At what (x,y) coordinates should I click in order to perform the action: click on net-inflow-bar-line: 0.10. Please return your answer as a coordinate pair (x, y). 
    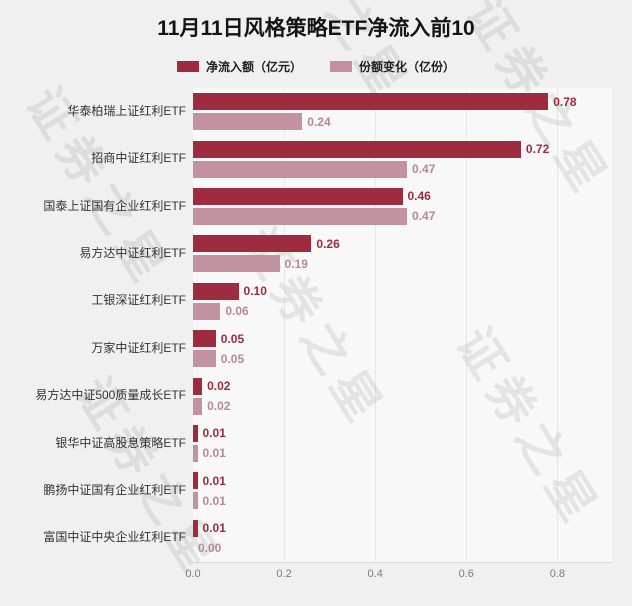
    Looking at the image, I should click on (402, 291).